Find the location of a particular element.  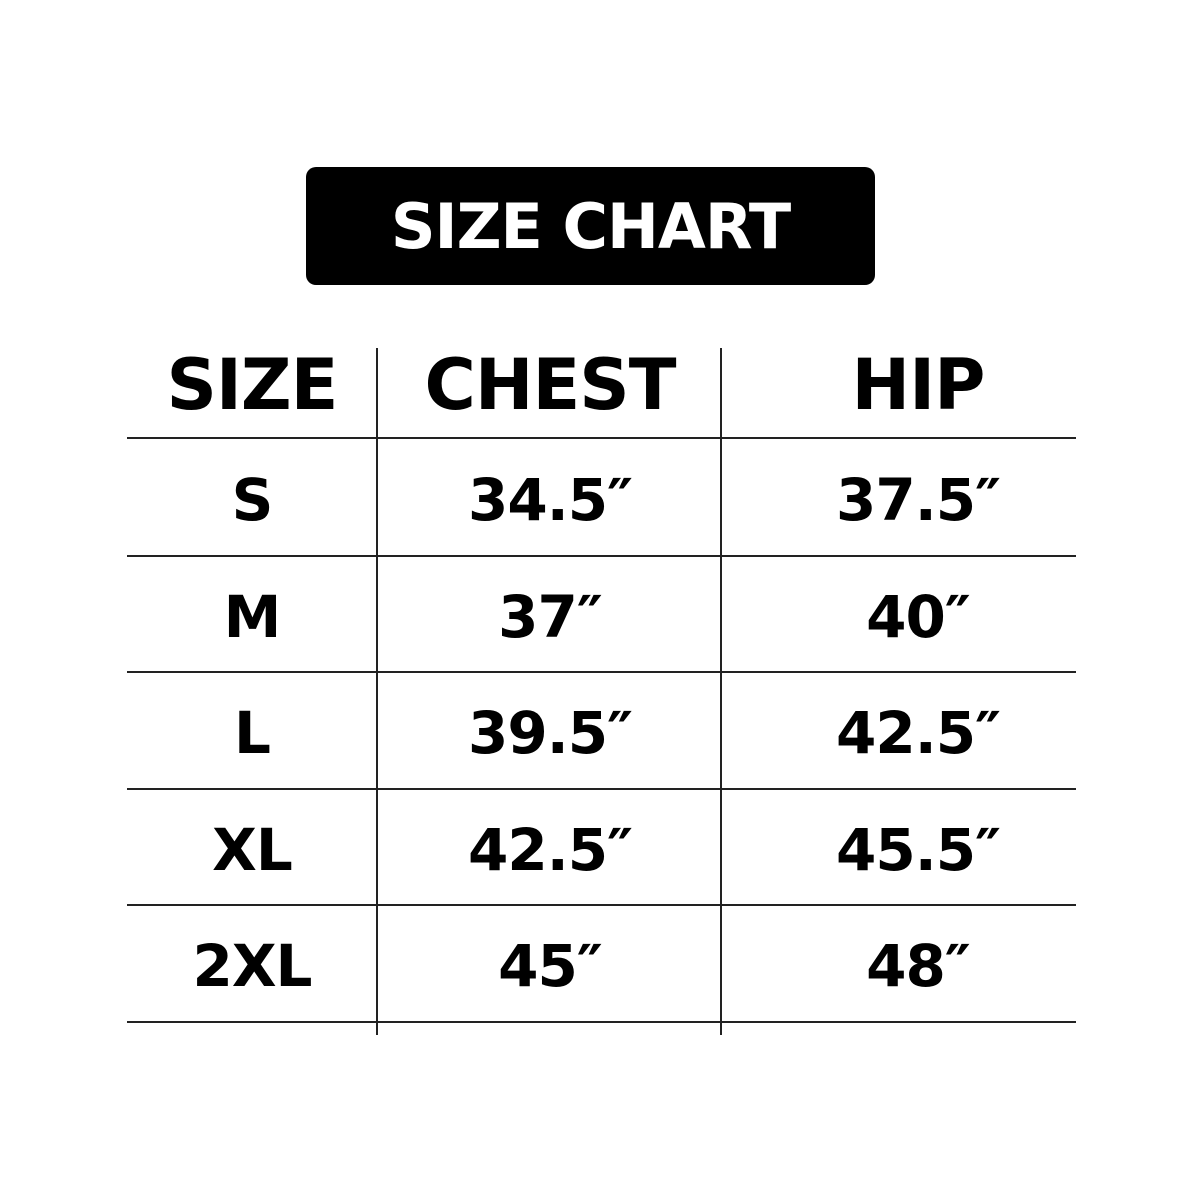

size-cell: L is located at coordinates (252, 733).